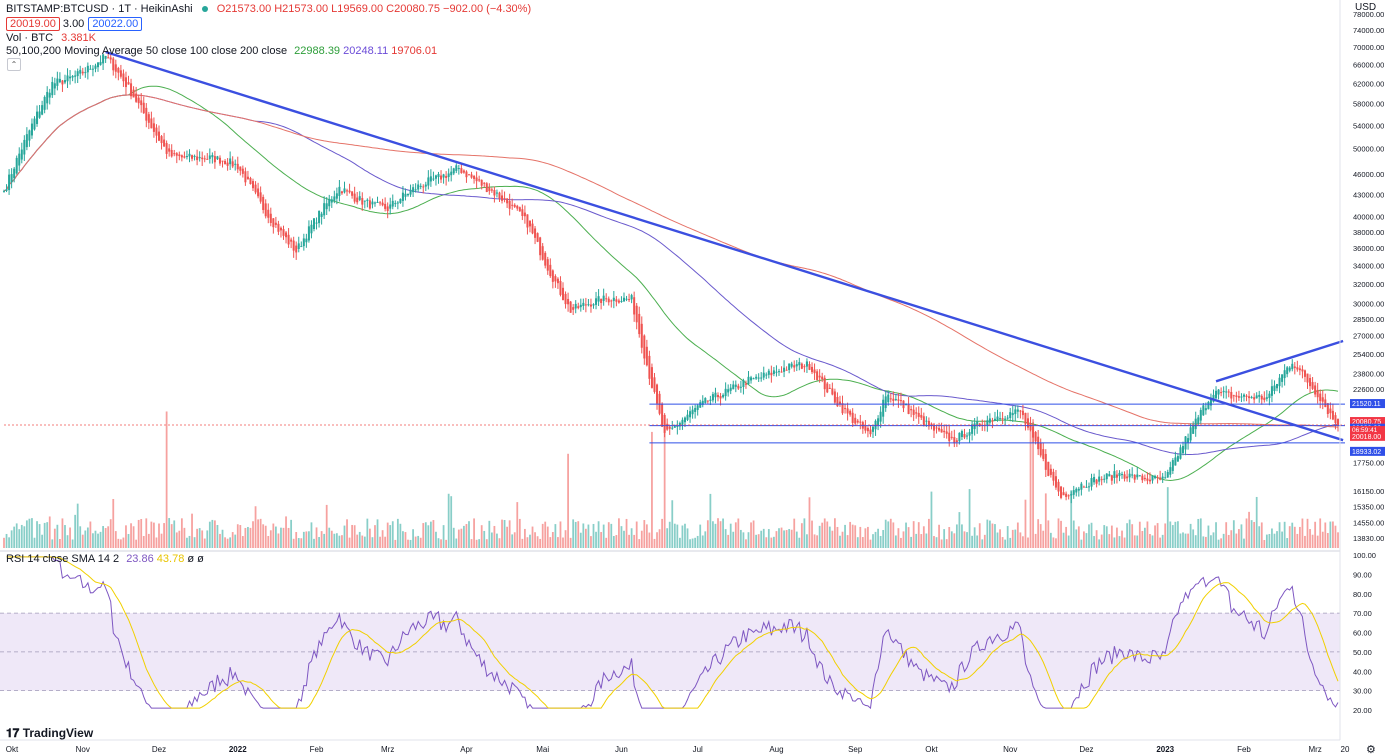 The image size is (1385, 756). Describe the element at coordinates (1368, 84) in the screenshot. I see `price-tick-label: 62000.00` at that location.